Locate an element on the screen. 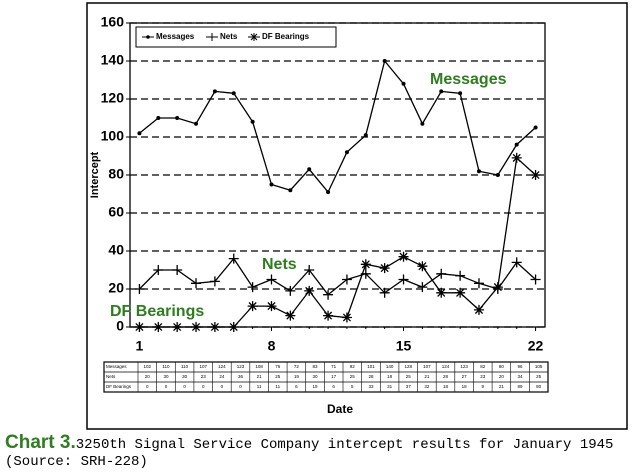 The width and height of the screenshot is (642, 476). table-cell: 124 is located at coordinates (446, 366).